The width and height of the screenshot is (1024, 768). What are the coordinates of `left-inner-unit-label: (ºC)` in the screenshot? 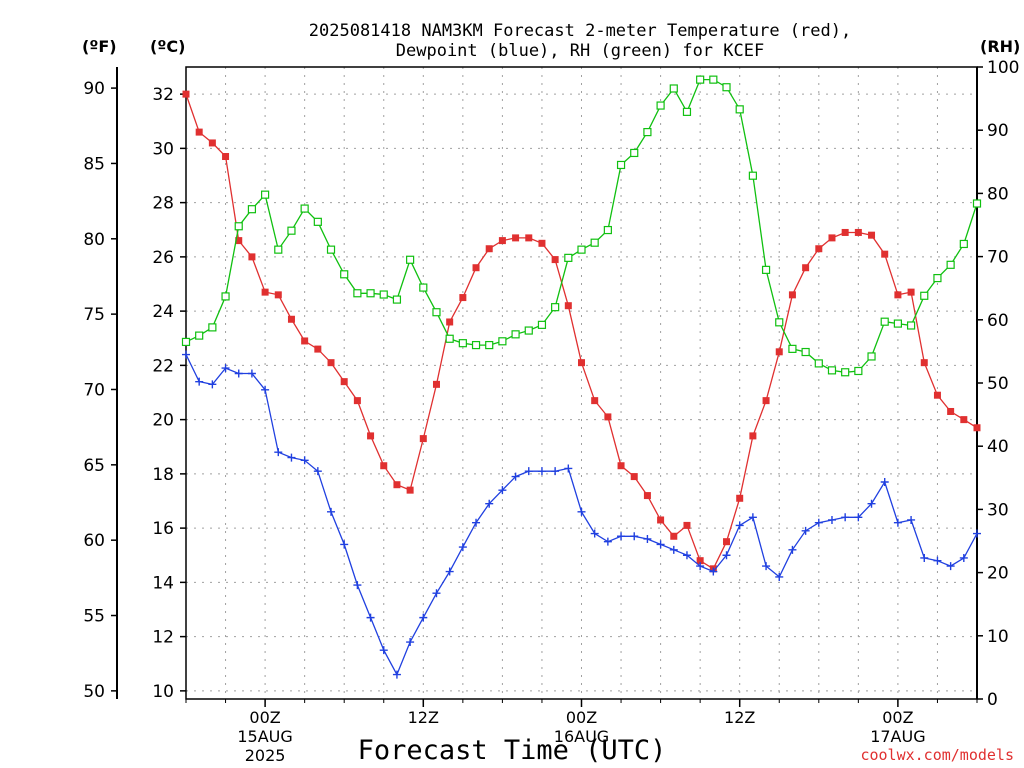 It's located at (167, 46).